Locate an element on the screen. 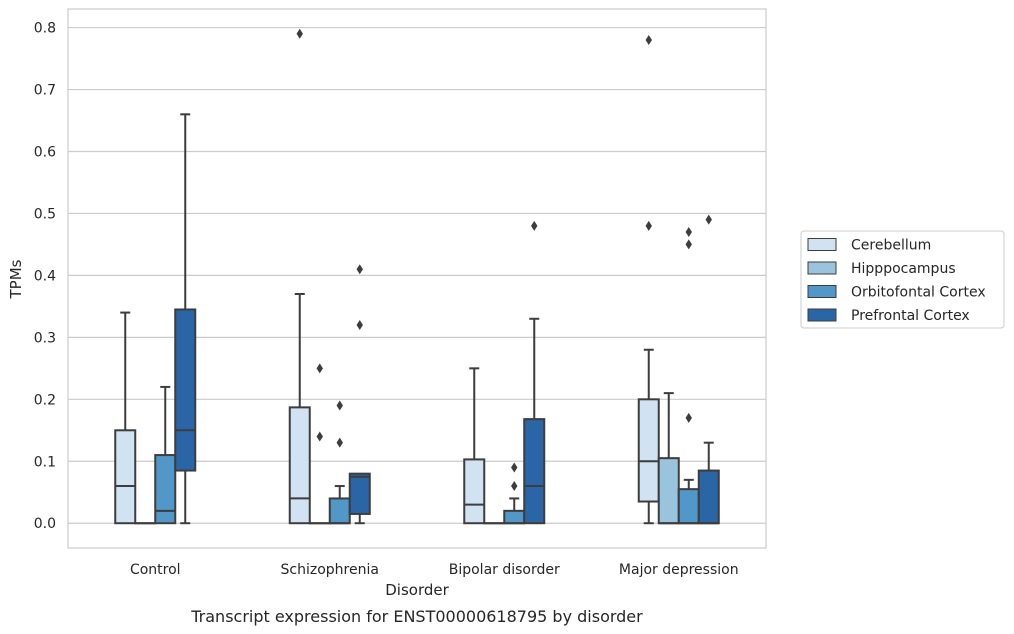  x-axis-label: Disorder is located at coordinates (417, 590).